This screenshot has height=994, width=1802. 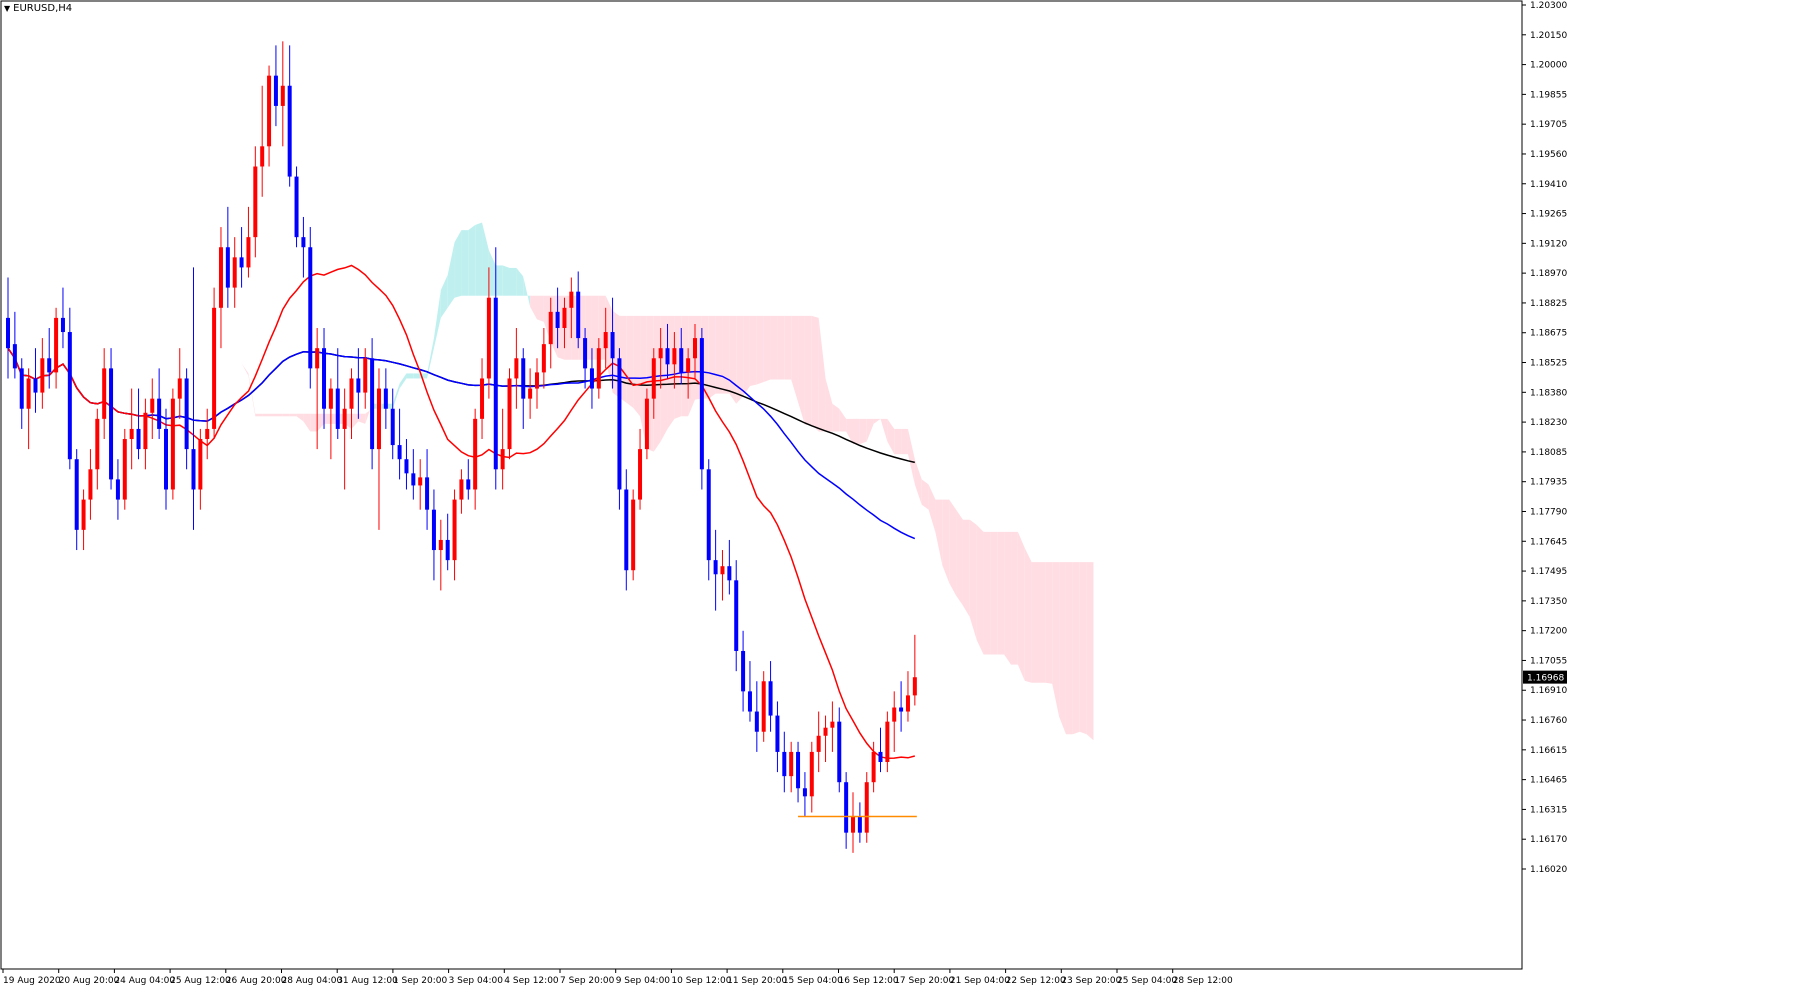 I want to click on y-tick-label: 1.16465, so click(x=1548, y=781).